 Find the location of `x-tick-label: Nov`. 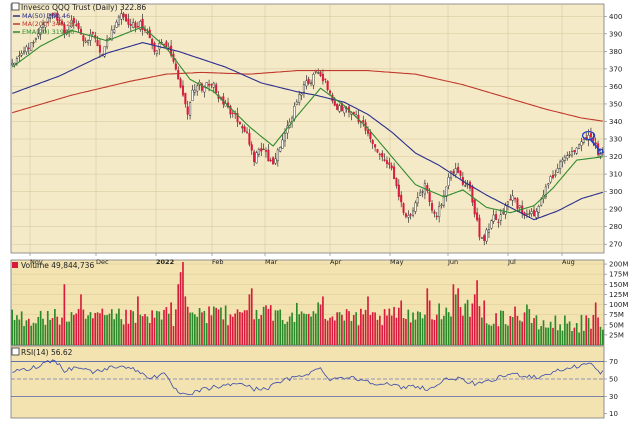

x-tick-label: Nov is located at coordinates (36, 262).